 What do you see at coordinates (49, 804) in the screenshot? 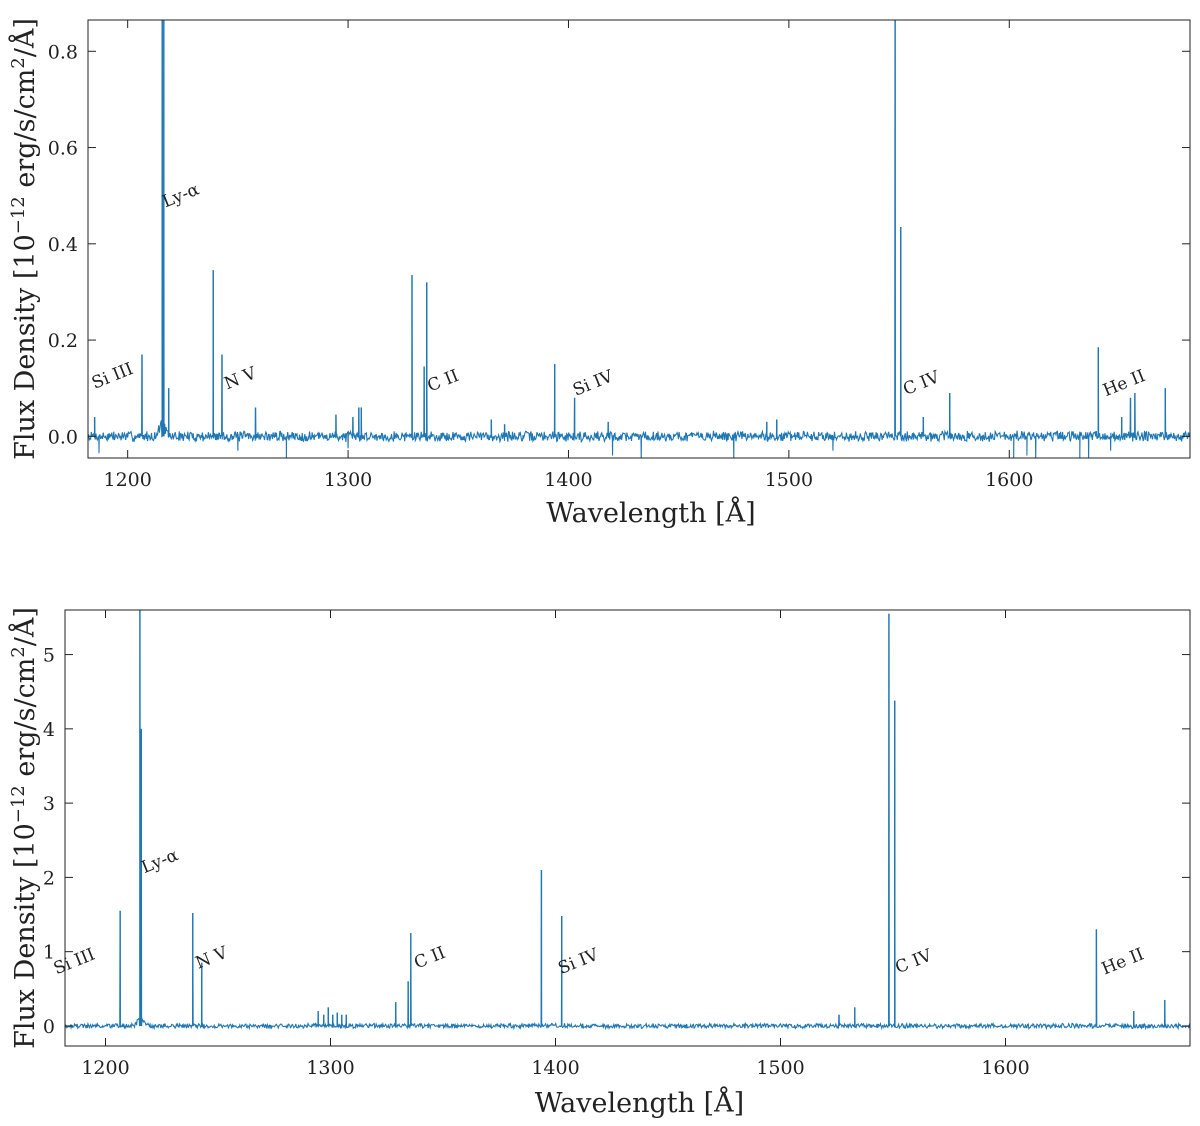
I see `y-tick-label: 3` at bounding box center [49, 804].